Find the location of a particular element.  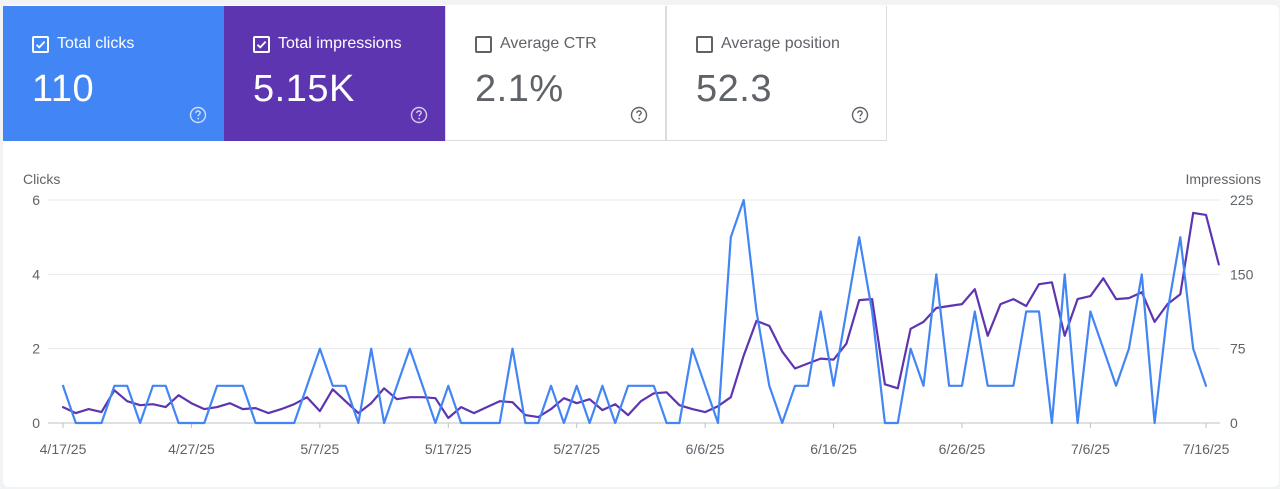

x-tick-label: 4/17/25 is located at coordinates (63, 449).